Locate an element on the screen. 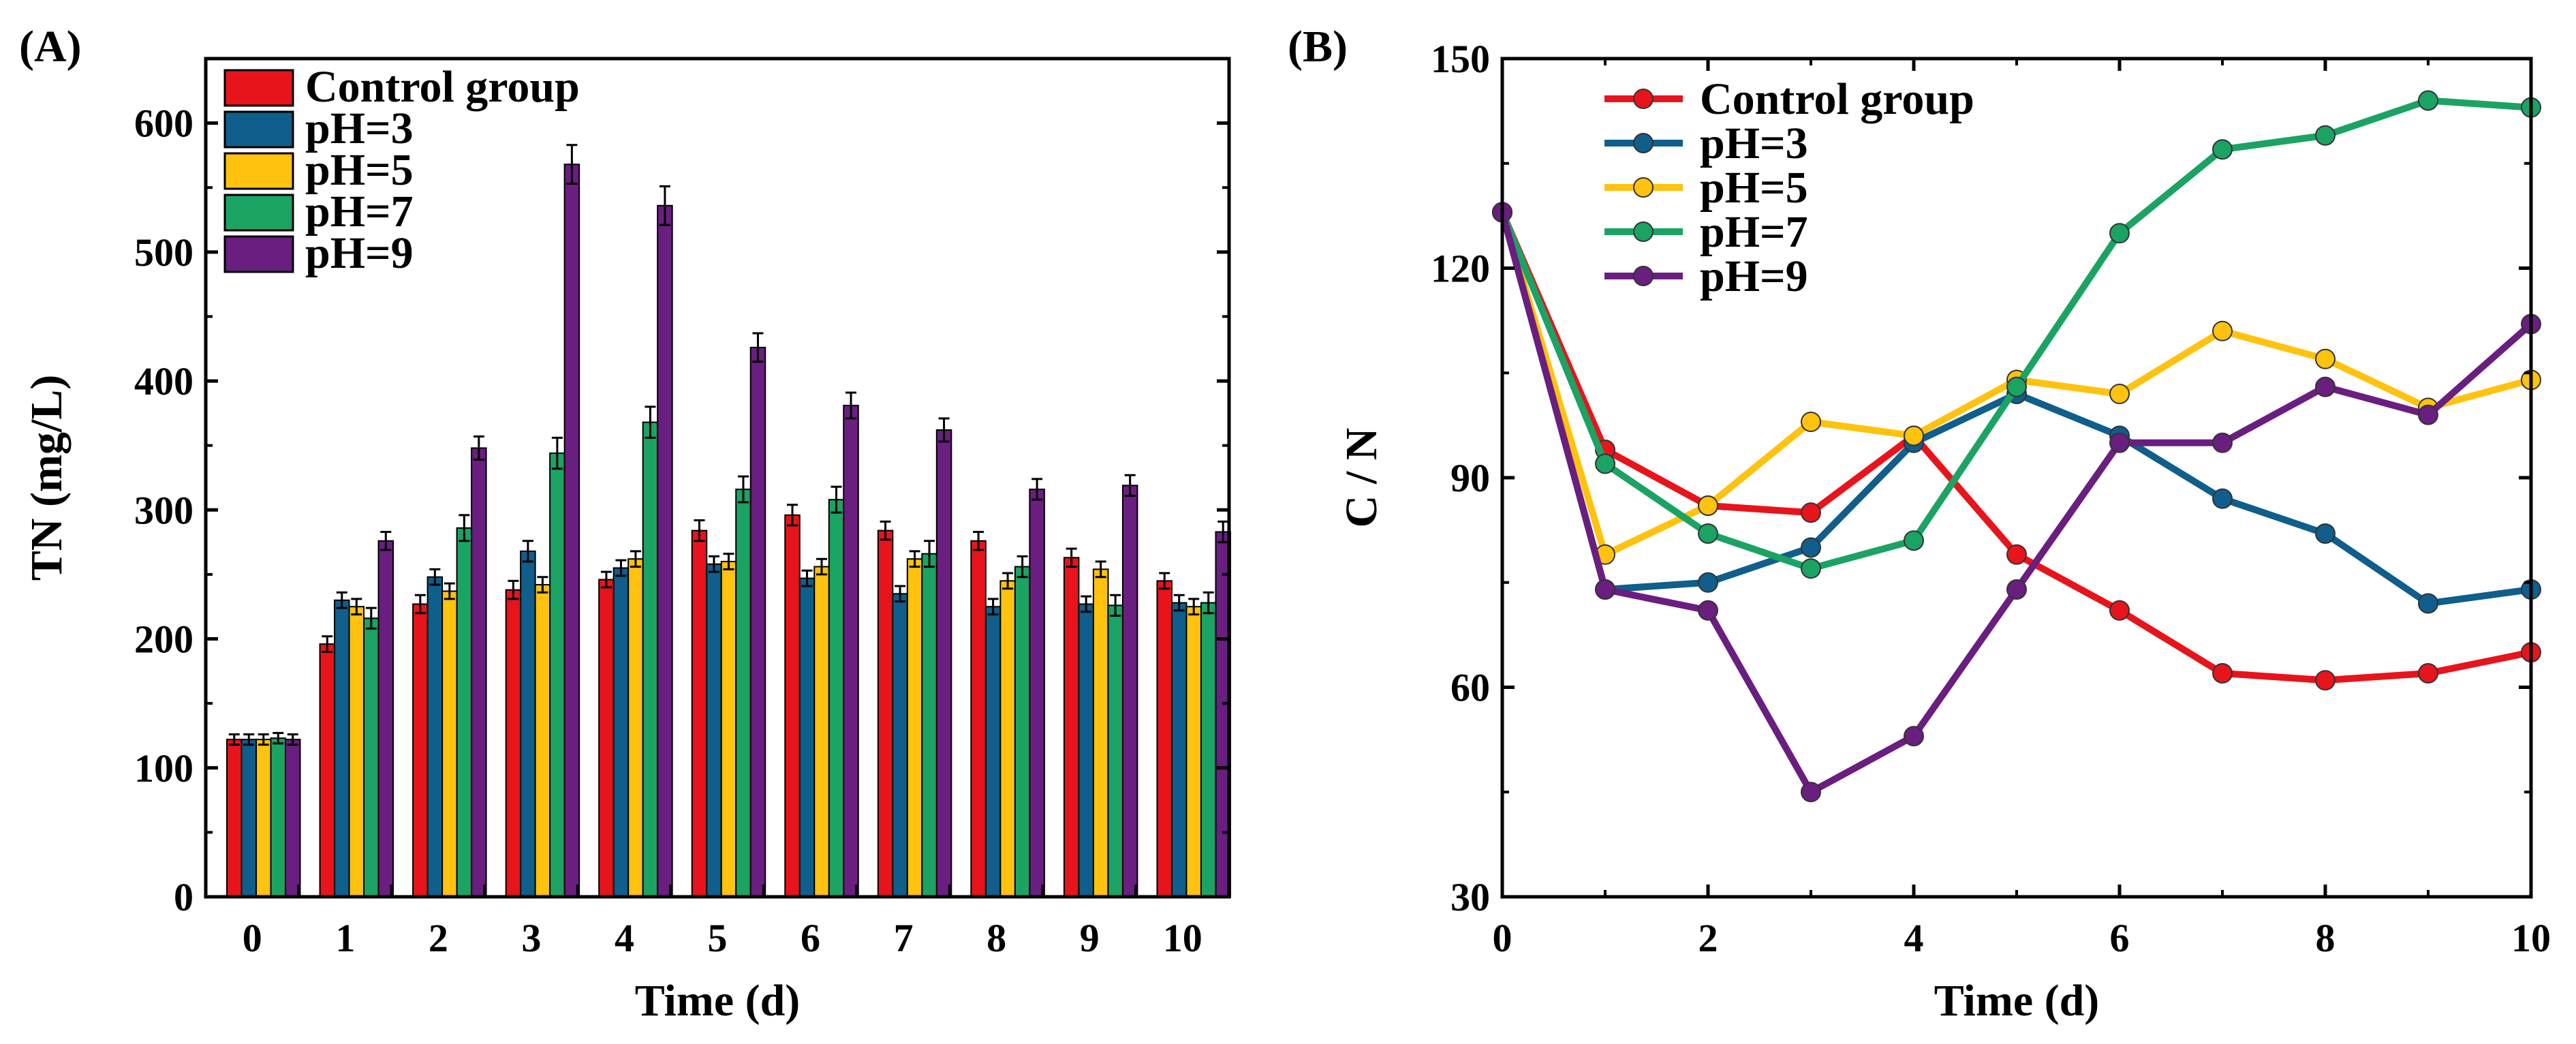 The width and height of the screenshot is (2576, 1044). panel-a-x-axis-title: Time (d) is located at coordinates (718, 1001).